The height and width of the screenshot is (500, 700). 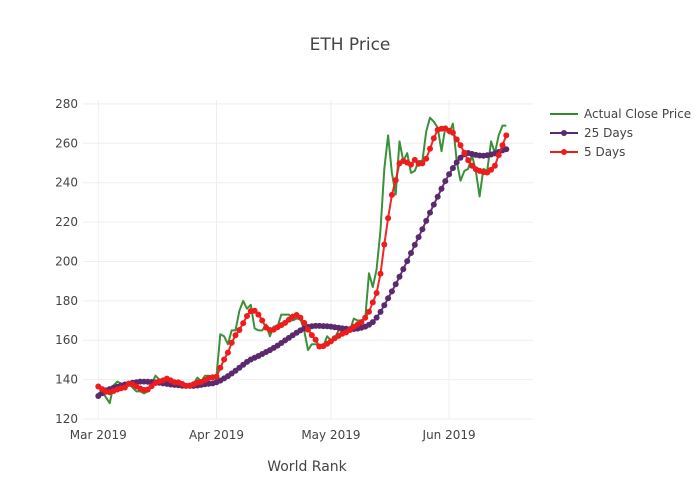 I want to click on x-axis-ticks: Mar 2019 Apr 2019 May 2019 Jun 2019, so click(x=273, y=435).